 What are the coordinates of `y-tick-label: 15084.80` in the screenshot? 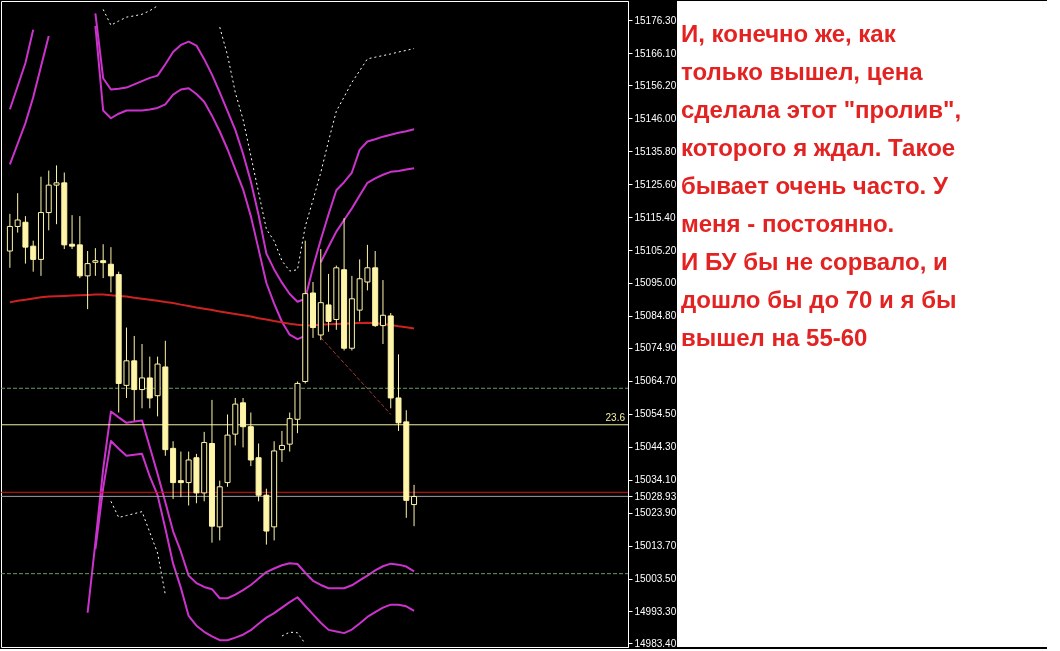 It's located at (655, 316).